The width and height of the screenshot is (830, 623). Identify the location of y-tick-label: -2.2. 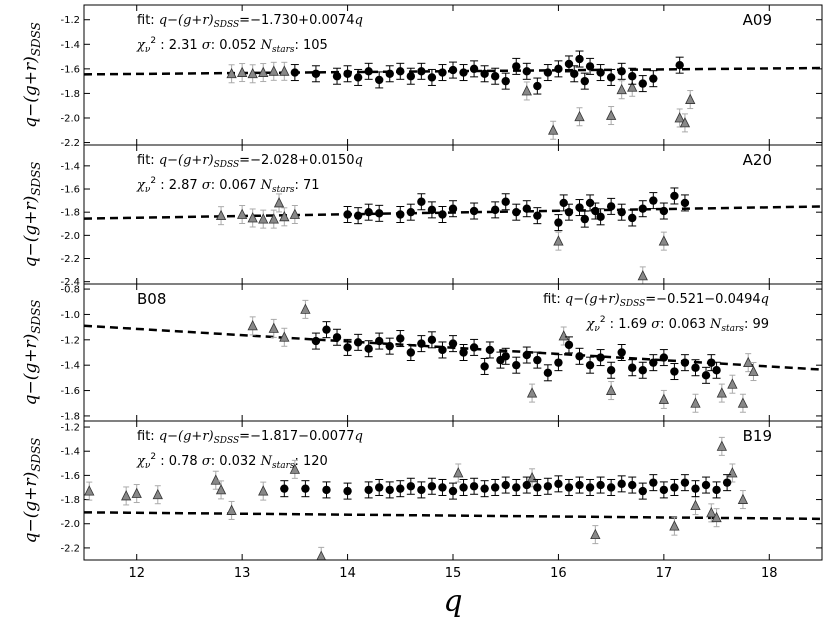
(70, 259).